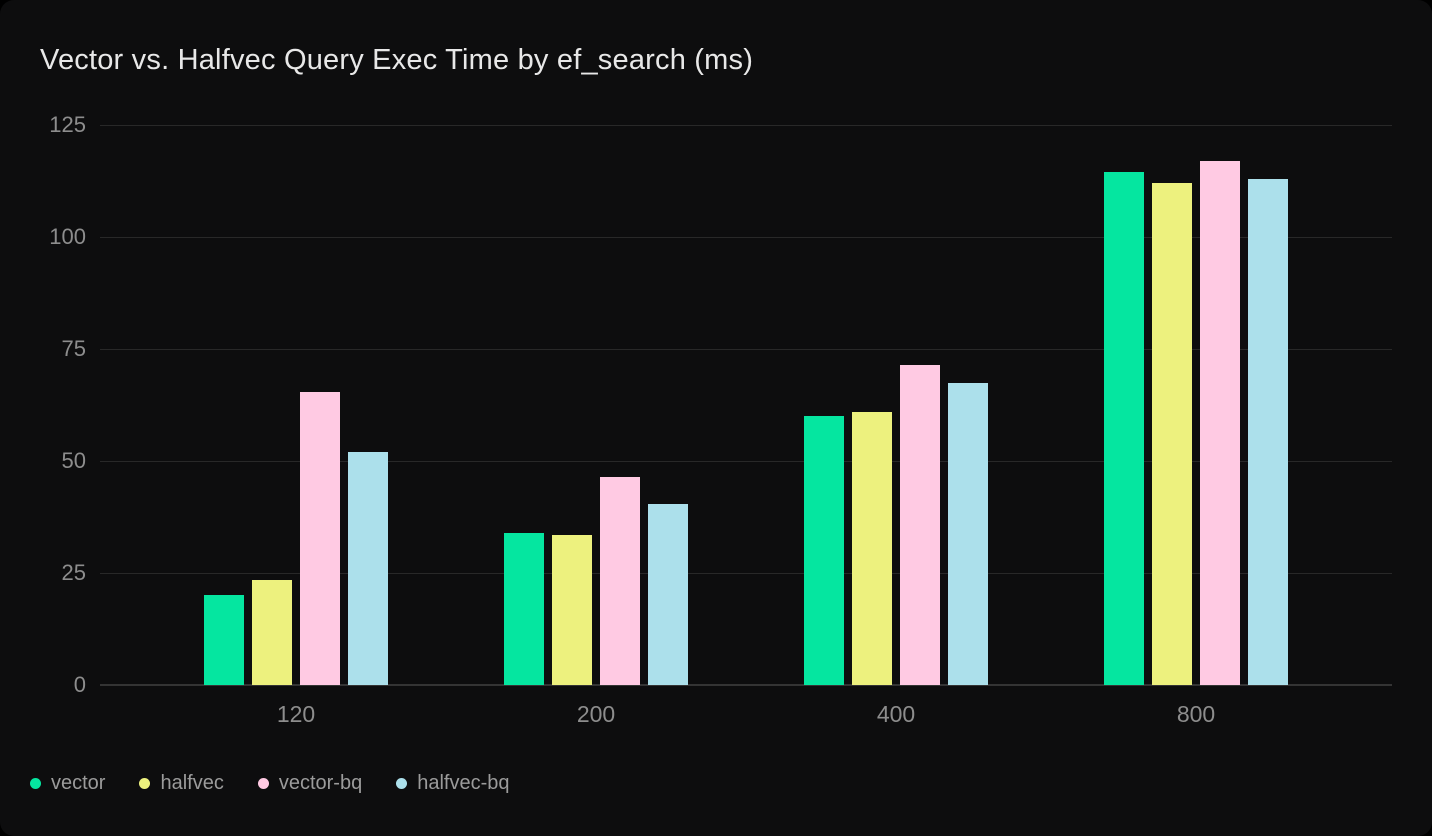 The height and width of the screenshot is (836, 1432). Describe the element at coordinates (320, 783) in the screenshot. I see `legend-label-vector-bq: vector-bq` at that location.